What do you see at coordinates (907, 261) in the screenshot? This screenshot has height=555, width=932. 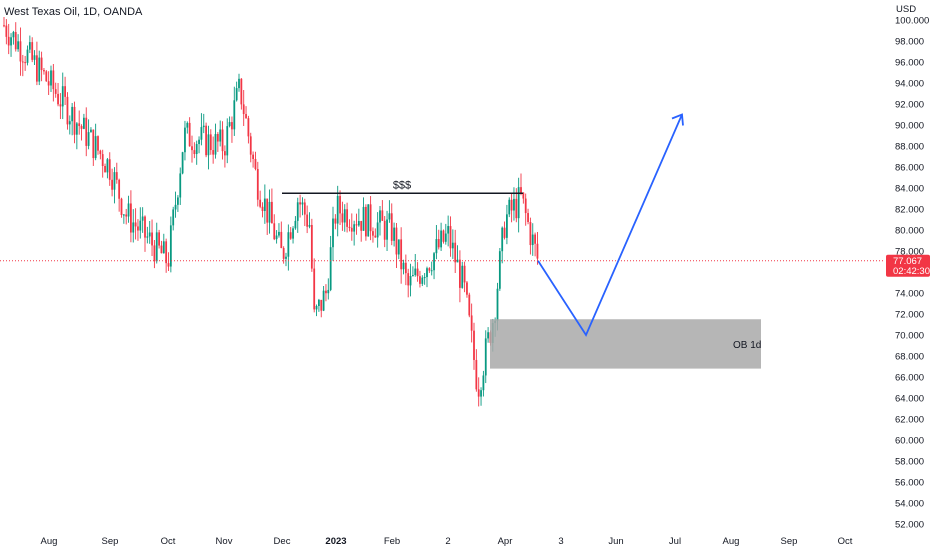 I see `last-price-value: 77.067` at bounding box center [907, 261].